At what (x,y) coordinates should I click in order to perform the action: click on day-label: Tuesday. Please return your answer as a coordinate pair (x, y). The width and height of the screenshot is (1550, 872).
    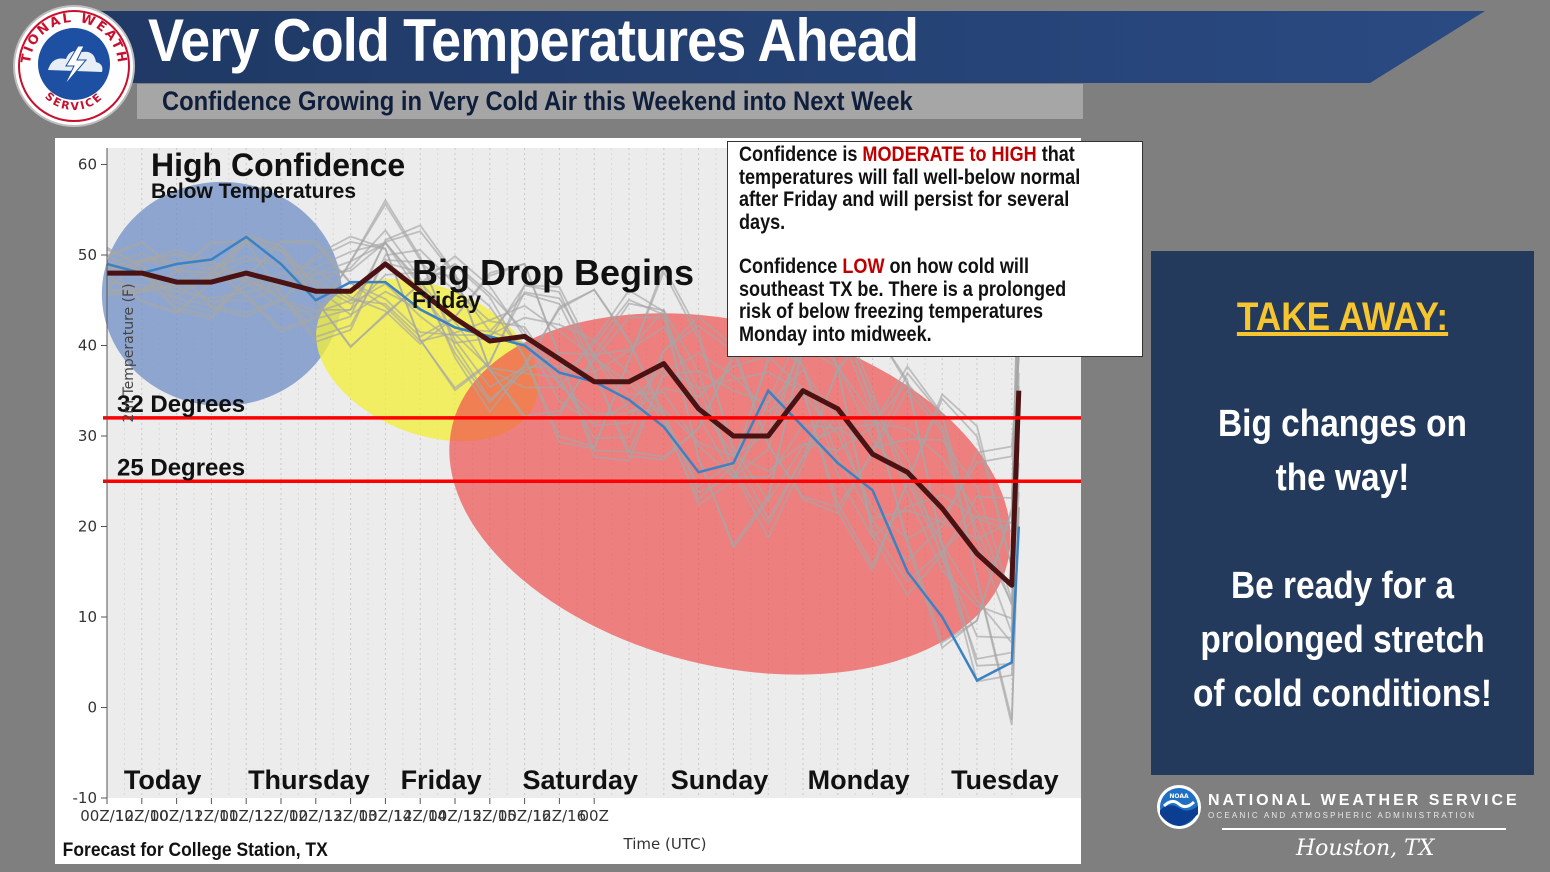
    Looking at the image, I should click on (1005, 780).